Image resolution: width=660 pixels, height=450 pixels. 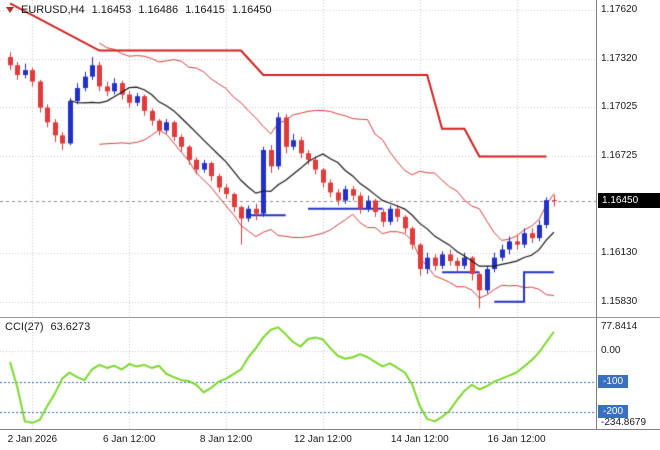 What do you see at coordinates (619, 58) in the screenshot?
I see `price-tick-label: 1.17320` at bounding box center [619, 58].